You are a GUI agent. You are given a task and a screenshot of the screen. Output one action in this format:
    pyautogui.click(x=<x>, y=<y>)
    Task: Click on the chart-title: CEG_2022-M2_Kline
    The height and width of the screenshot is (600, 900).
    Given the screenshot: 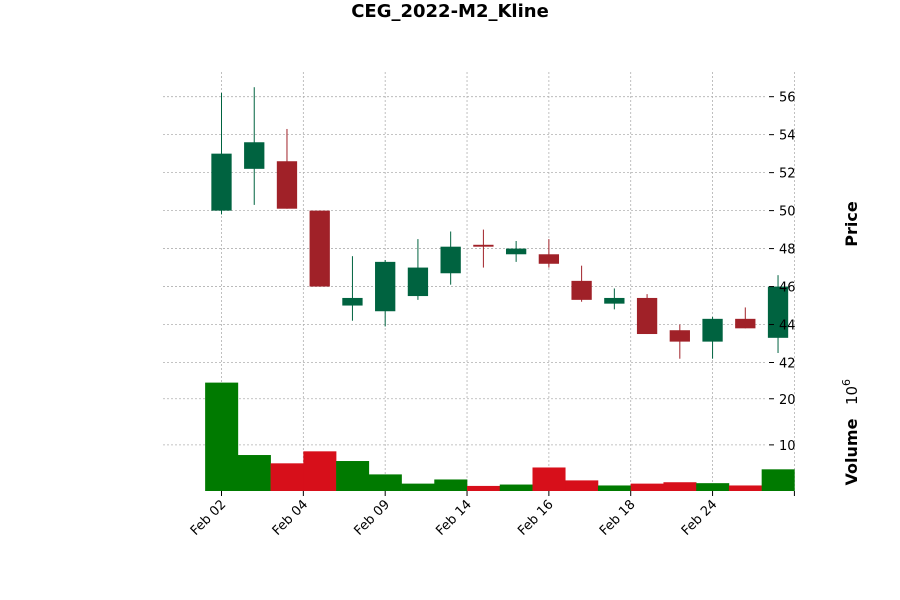 What is the action you would take?
    pyautogui.click(x=450, y=11)
    